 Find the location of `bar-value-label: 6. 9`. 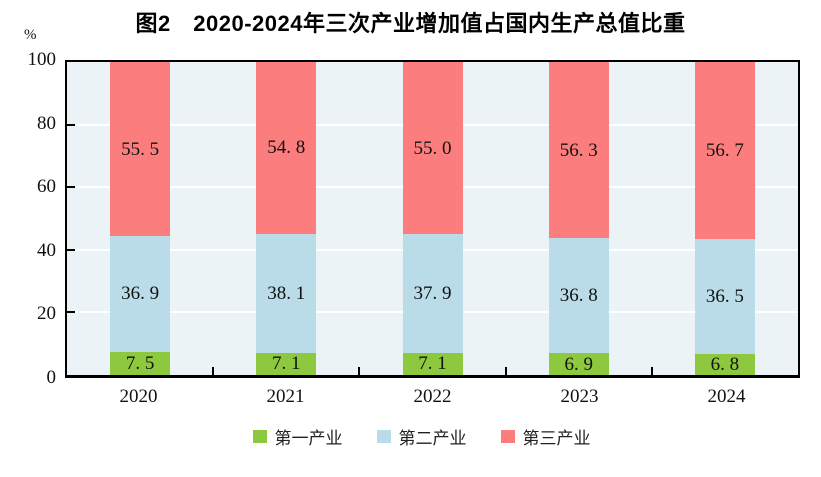

bar-value-label: 6. 9 is located at coordinates (578, 364).